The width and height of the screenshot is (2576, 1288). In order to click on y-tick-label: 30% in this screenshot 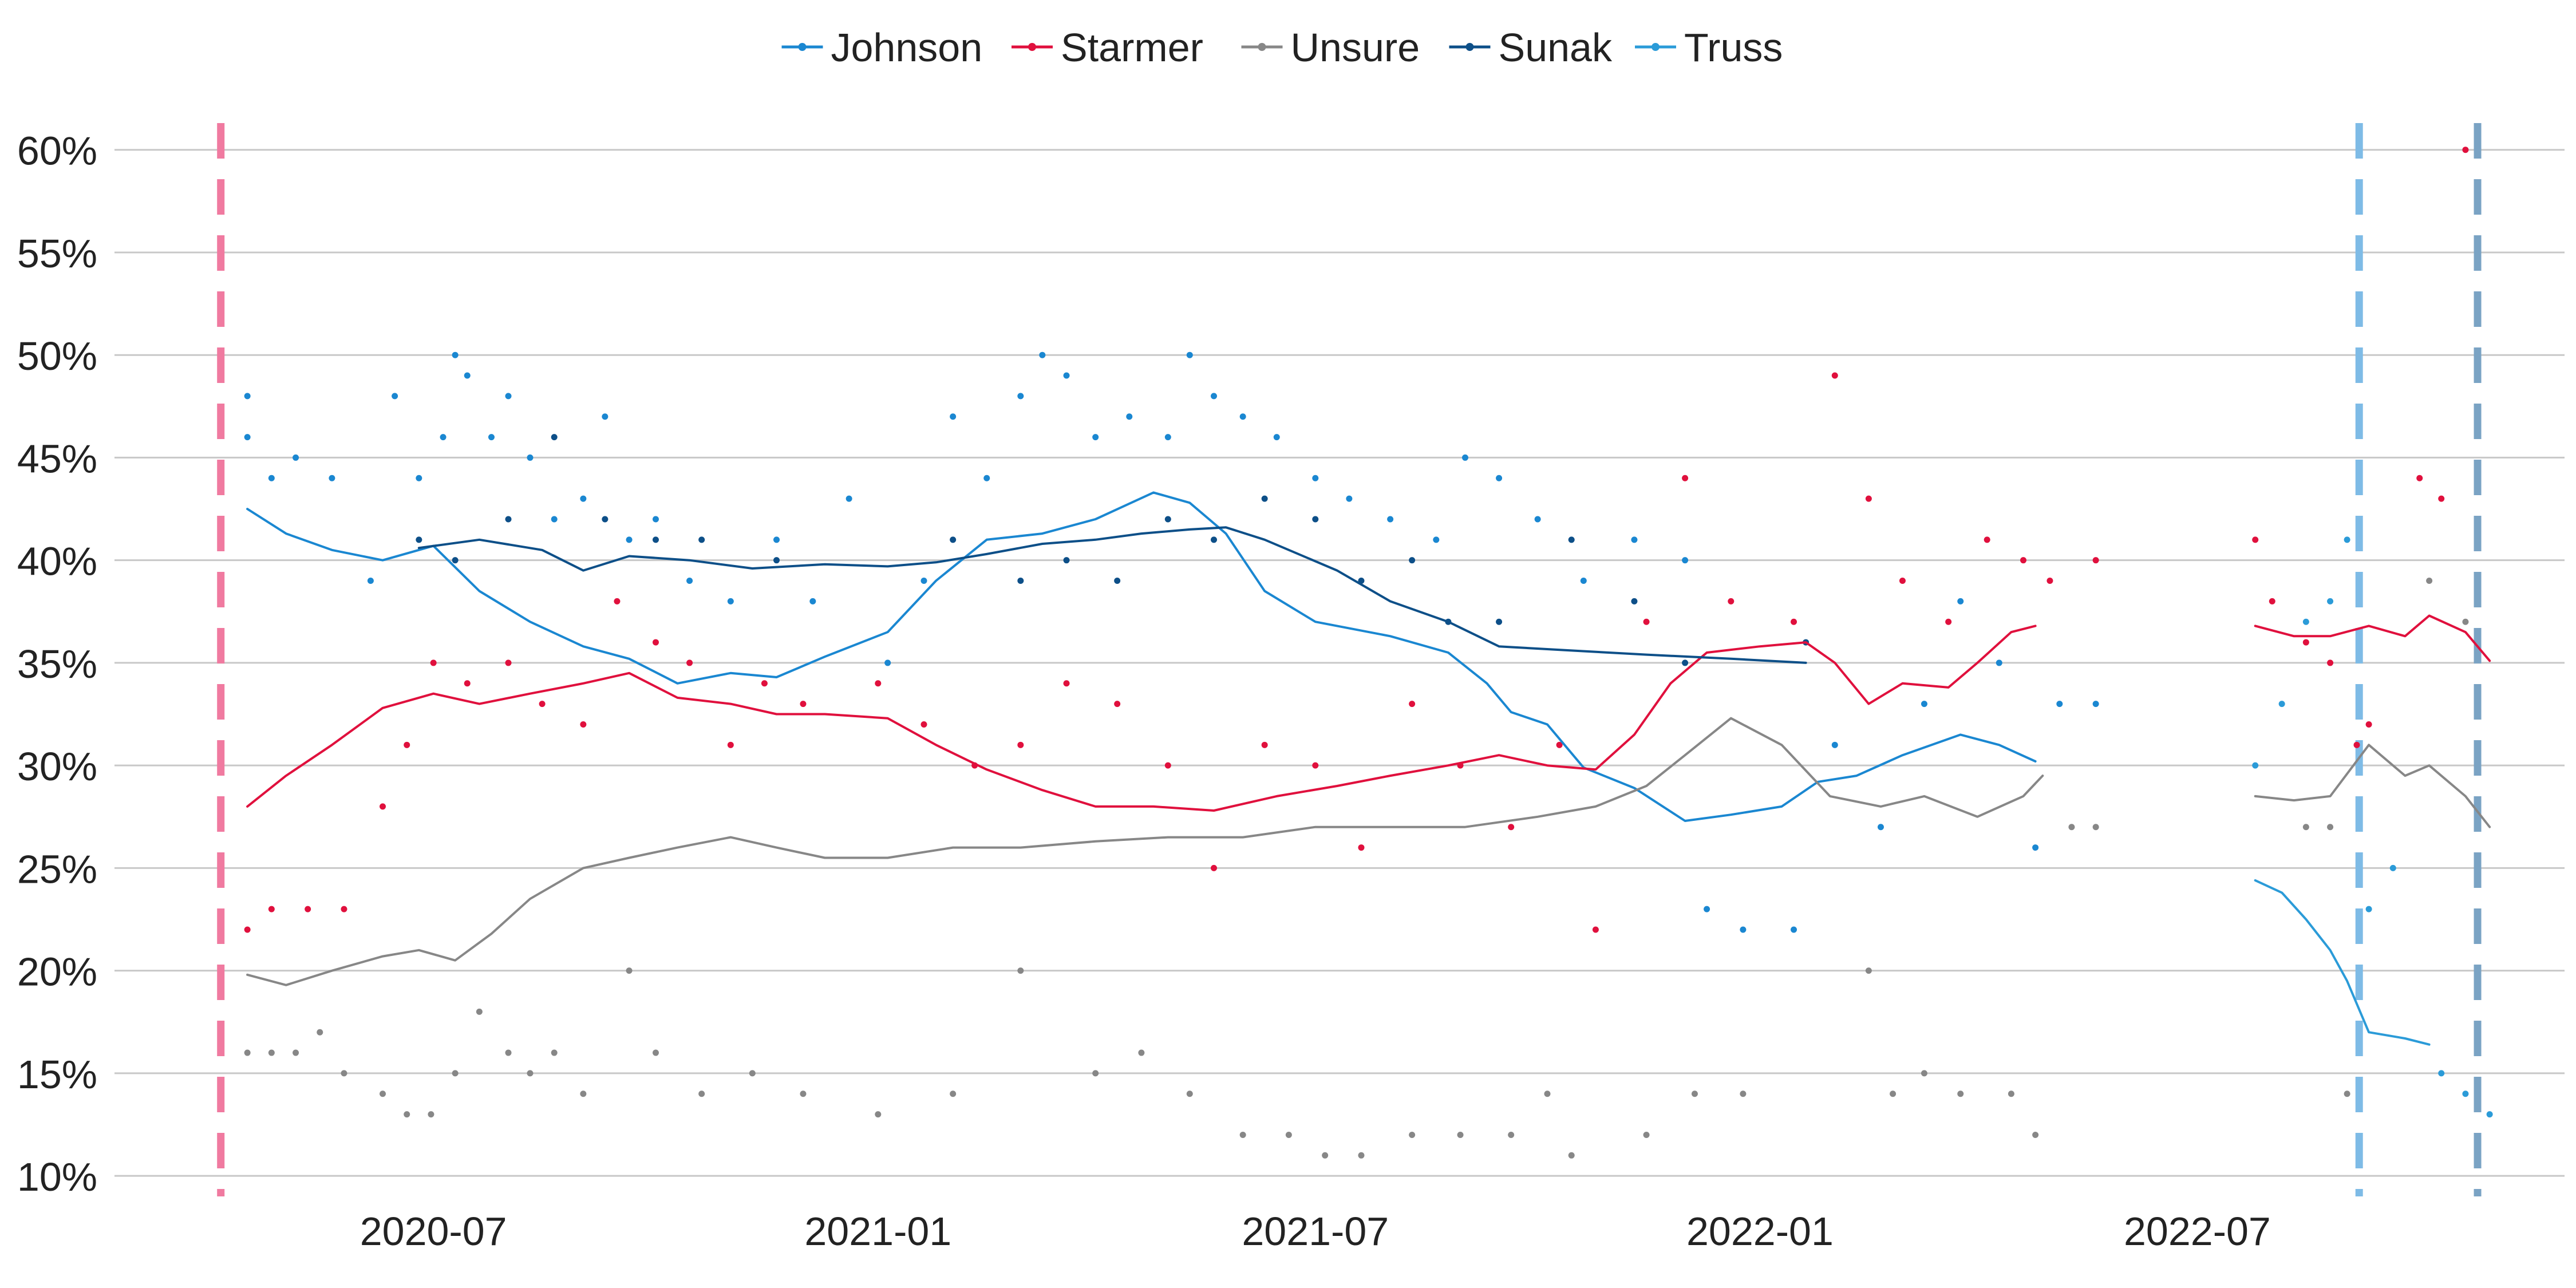, I will do `click(57, 766)`.